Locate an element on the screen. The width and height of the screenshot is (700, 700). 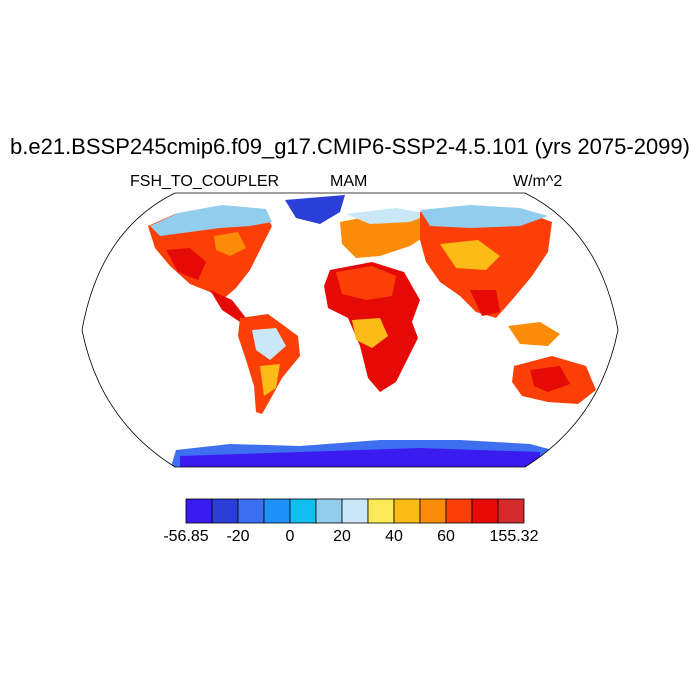
south-america is located at coordinates (269, 364).